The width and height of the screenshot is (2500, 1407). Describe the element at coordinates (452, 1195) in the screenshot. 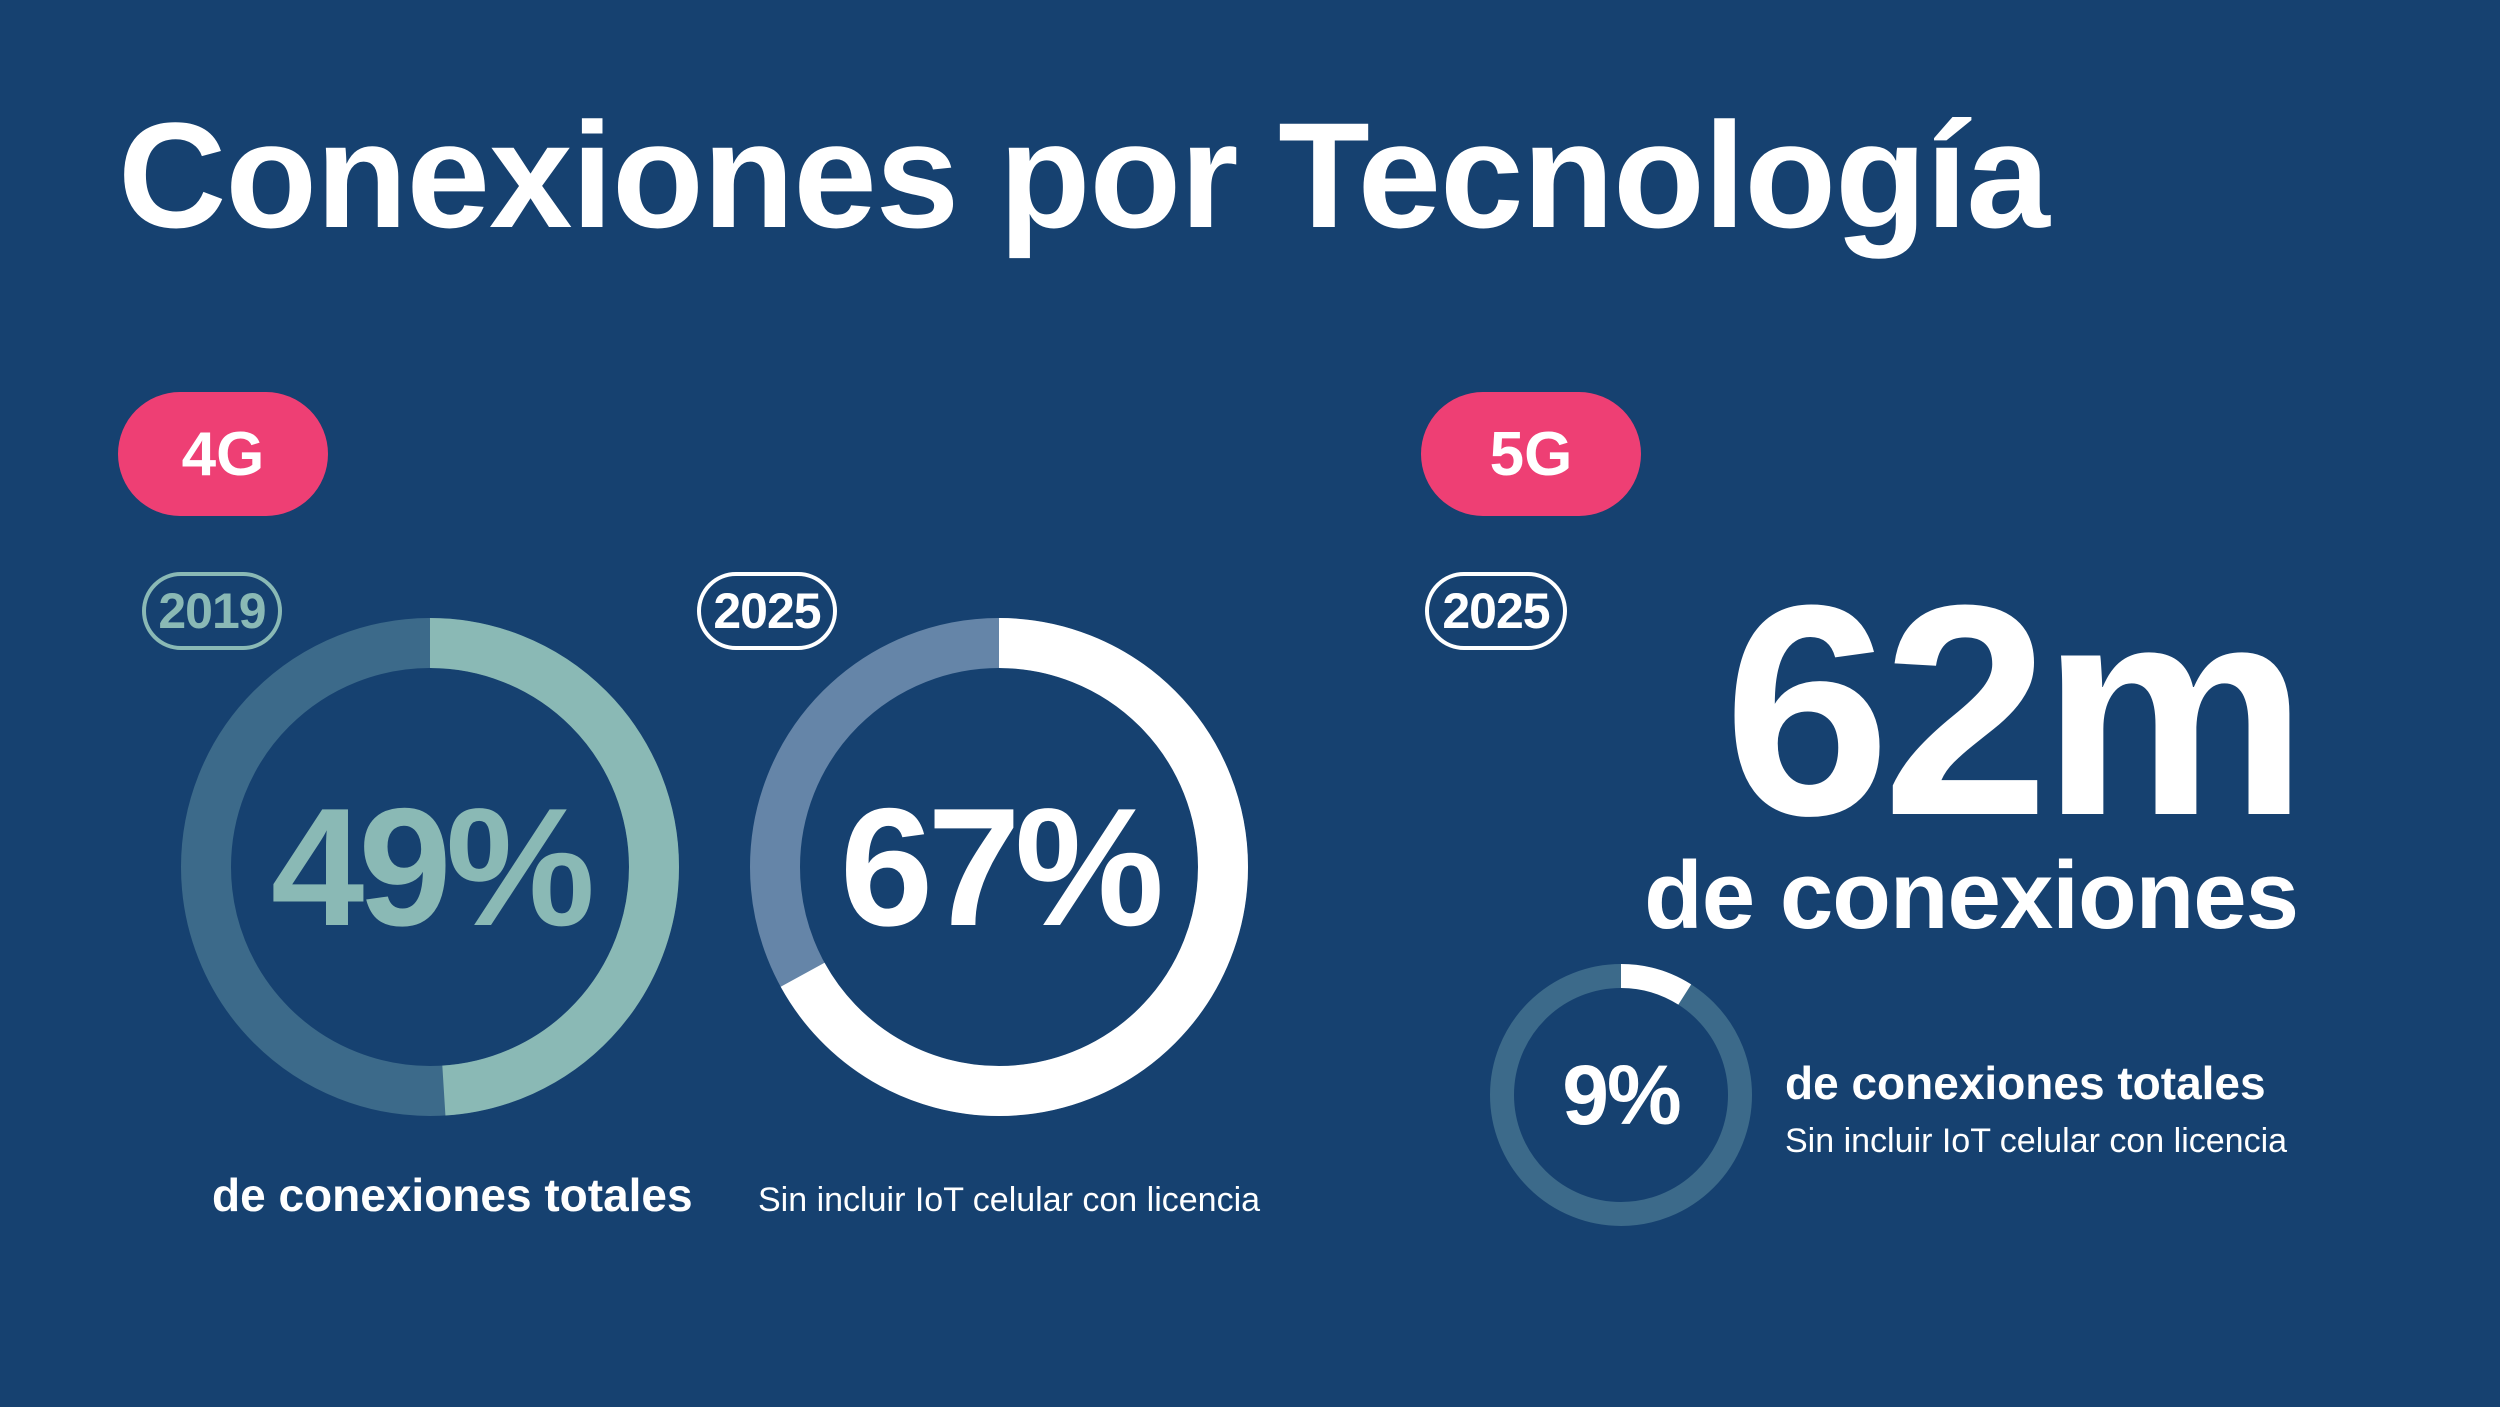

I see `caption-4g-bold: de conexiones totales` at that location.